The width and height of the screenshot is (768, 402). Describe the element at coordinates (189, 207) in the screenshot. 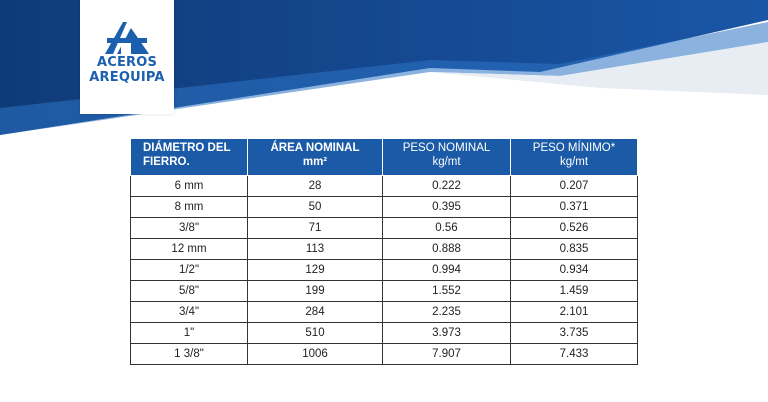

I see `cell-diameter: 8 mm` at that location.